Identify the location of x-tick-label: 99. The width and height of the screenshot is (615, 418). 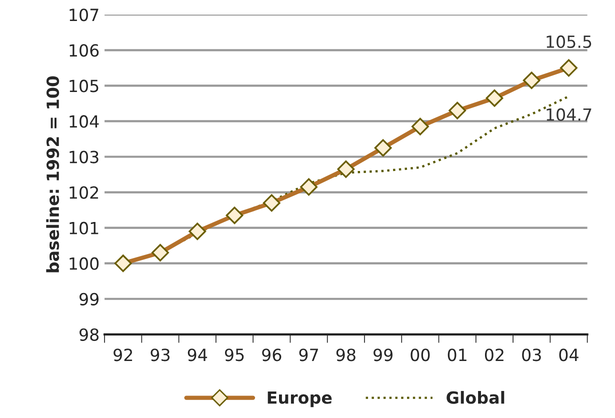
(383, 355).